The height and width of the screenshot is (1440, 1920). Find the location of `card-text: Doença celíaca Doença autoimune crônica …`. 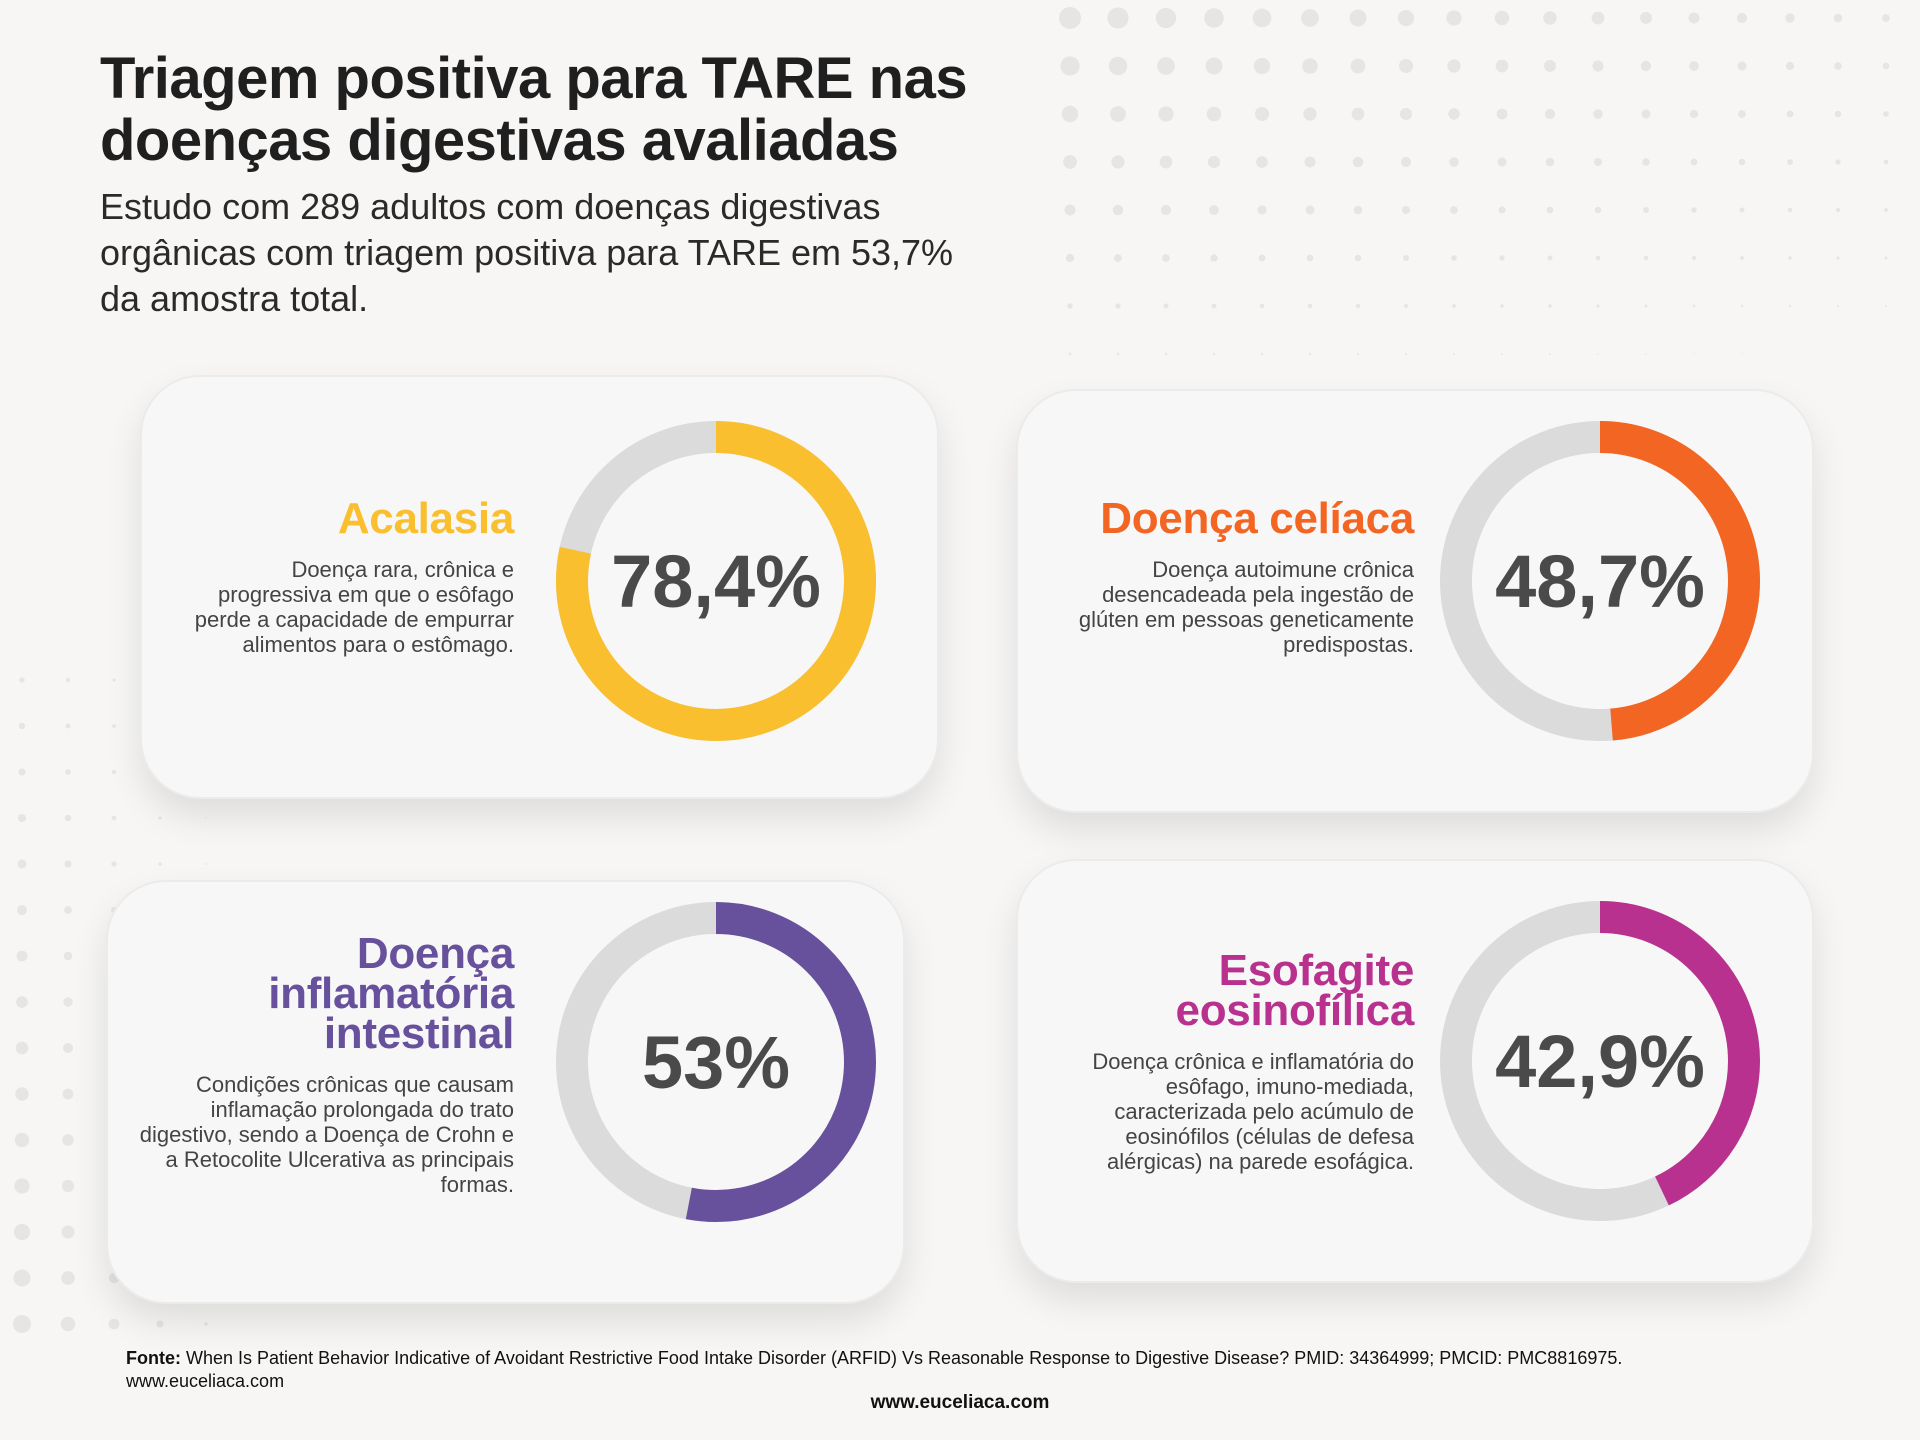

card-text: Doença celíaca Doença autoimune crônica … is located at coordinates (1226, 576).